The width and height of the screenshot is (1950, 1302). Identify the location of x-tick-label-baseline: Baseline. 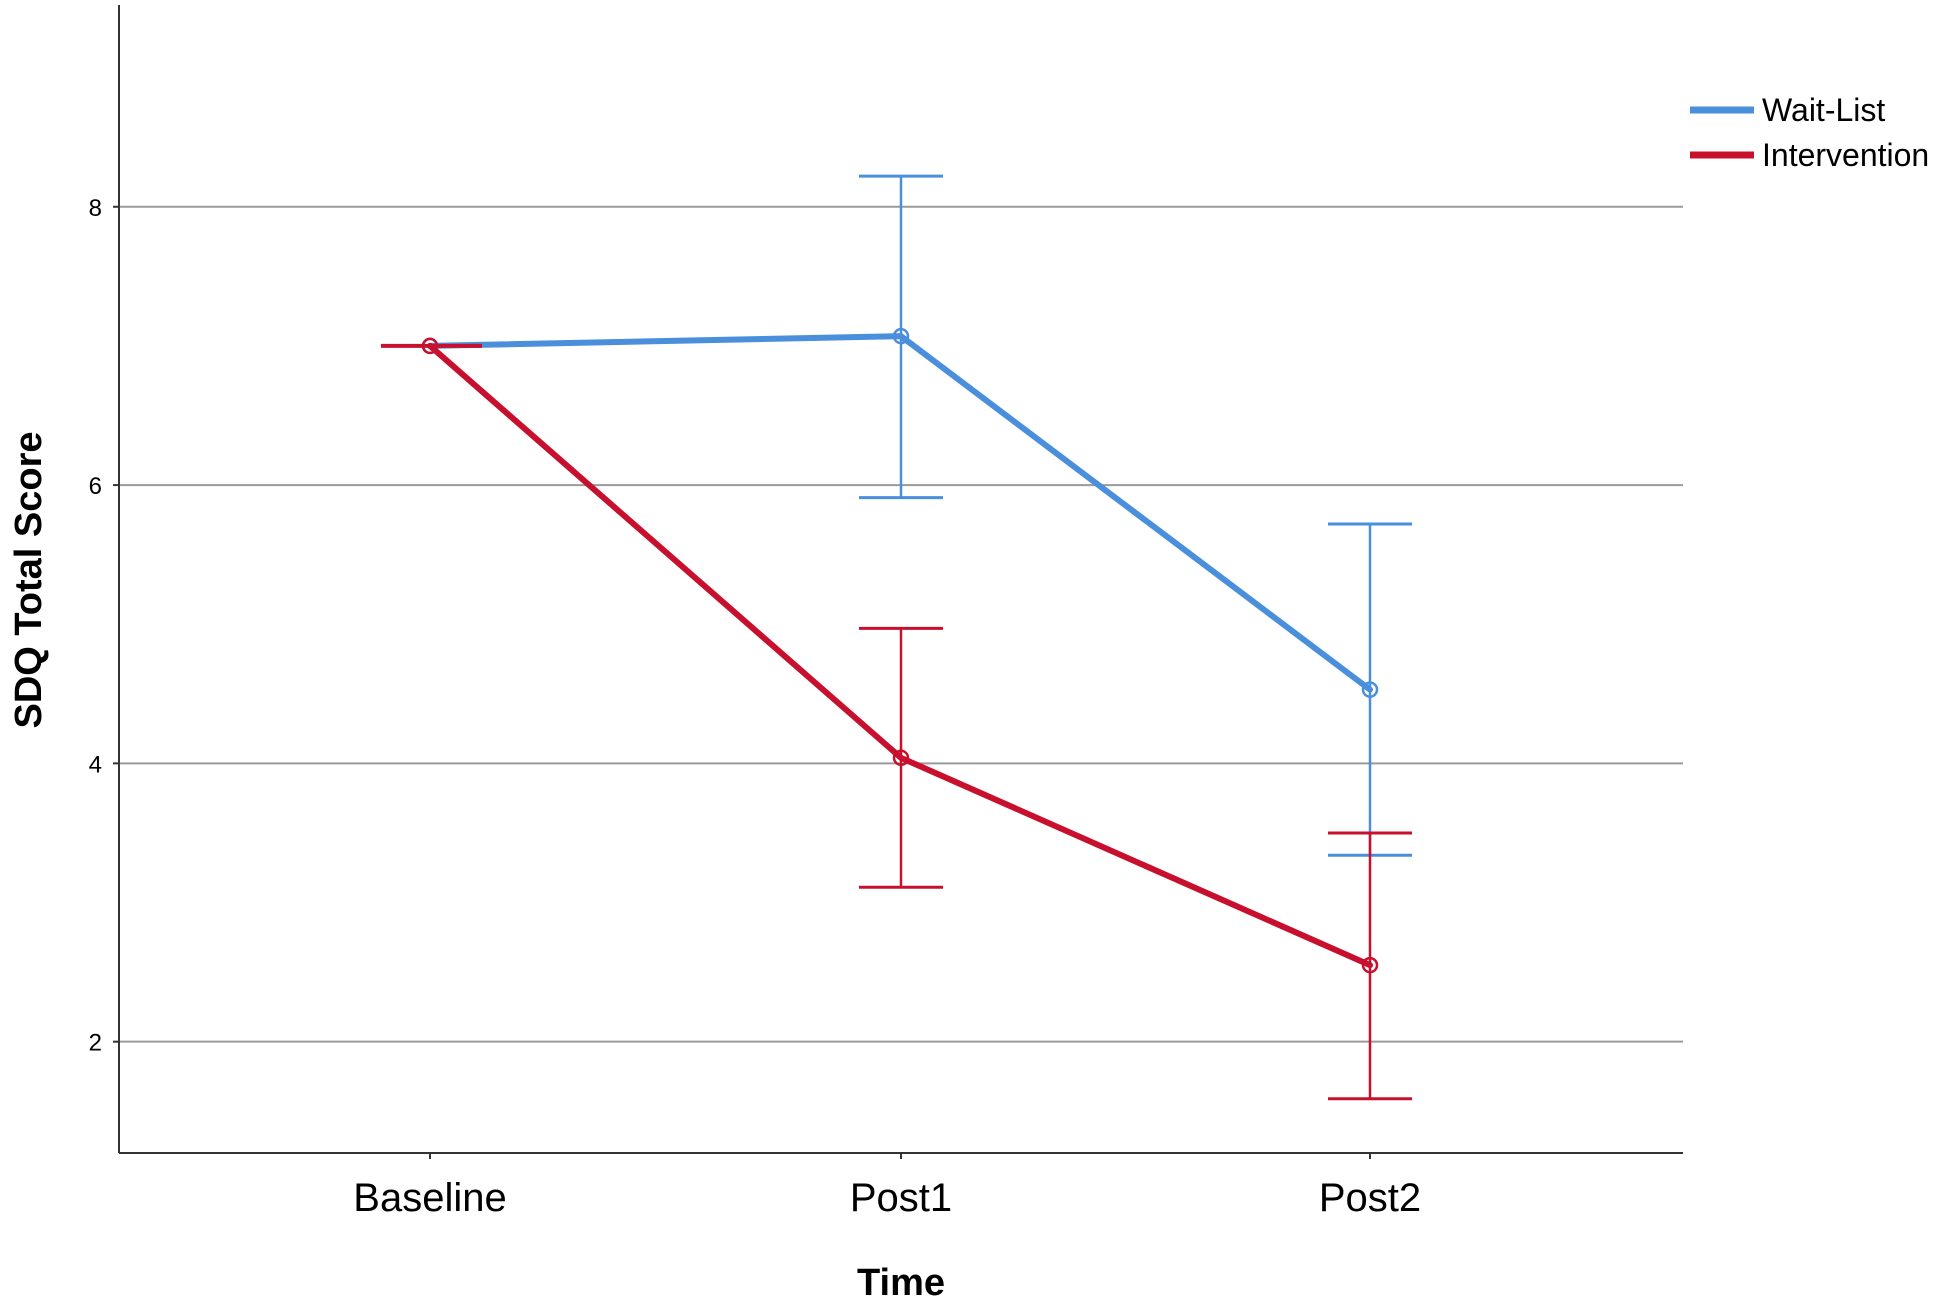
(429, 1198).